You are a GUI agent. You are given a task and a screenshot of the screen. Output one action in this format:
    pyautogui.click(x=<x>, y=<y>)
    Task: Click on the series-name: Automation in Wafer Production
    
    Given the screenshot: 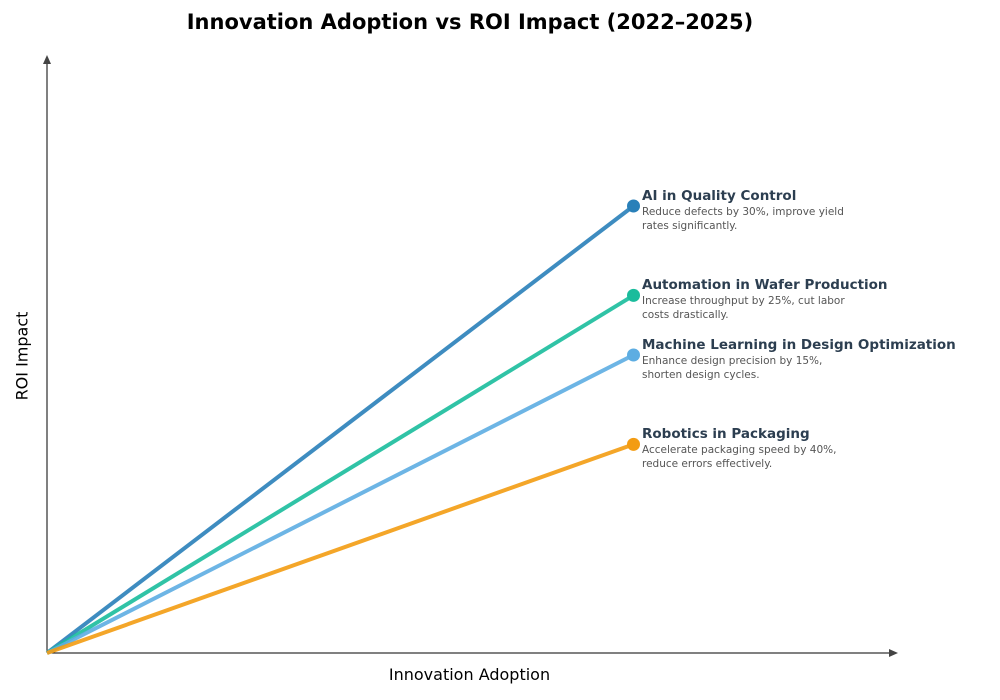 What is the action you would take?
    pyautogui.click(x=765, y=285)
    